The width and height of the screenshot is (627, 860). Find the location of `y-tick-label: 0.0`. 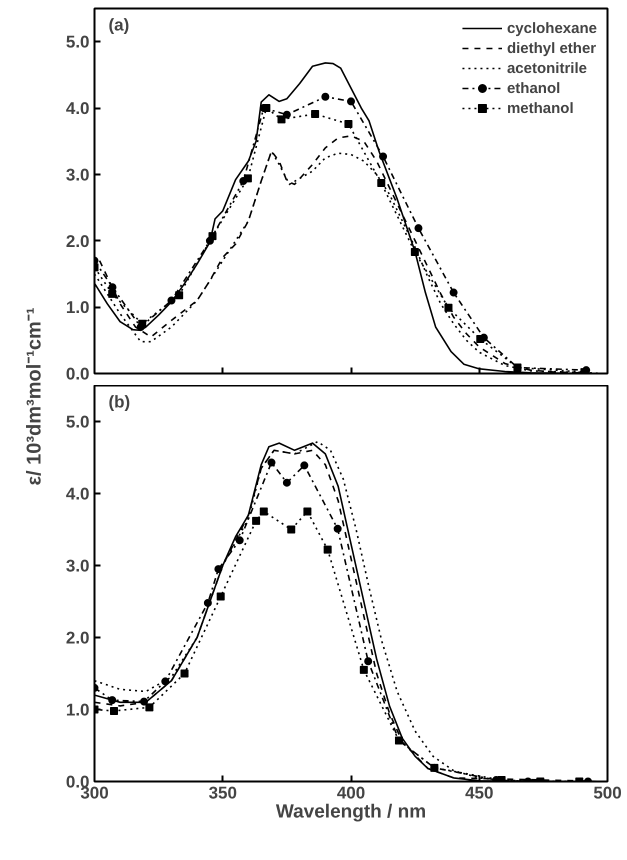

y-tick-label: 0.0 is located at coordinates (78, 374).